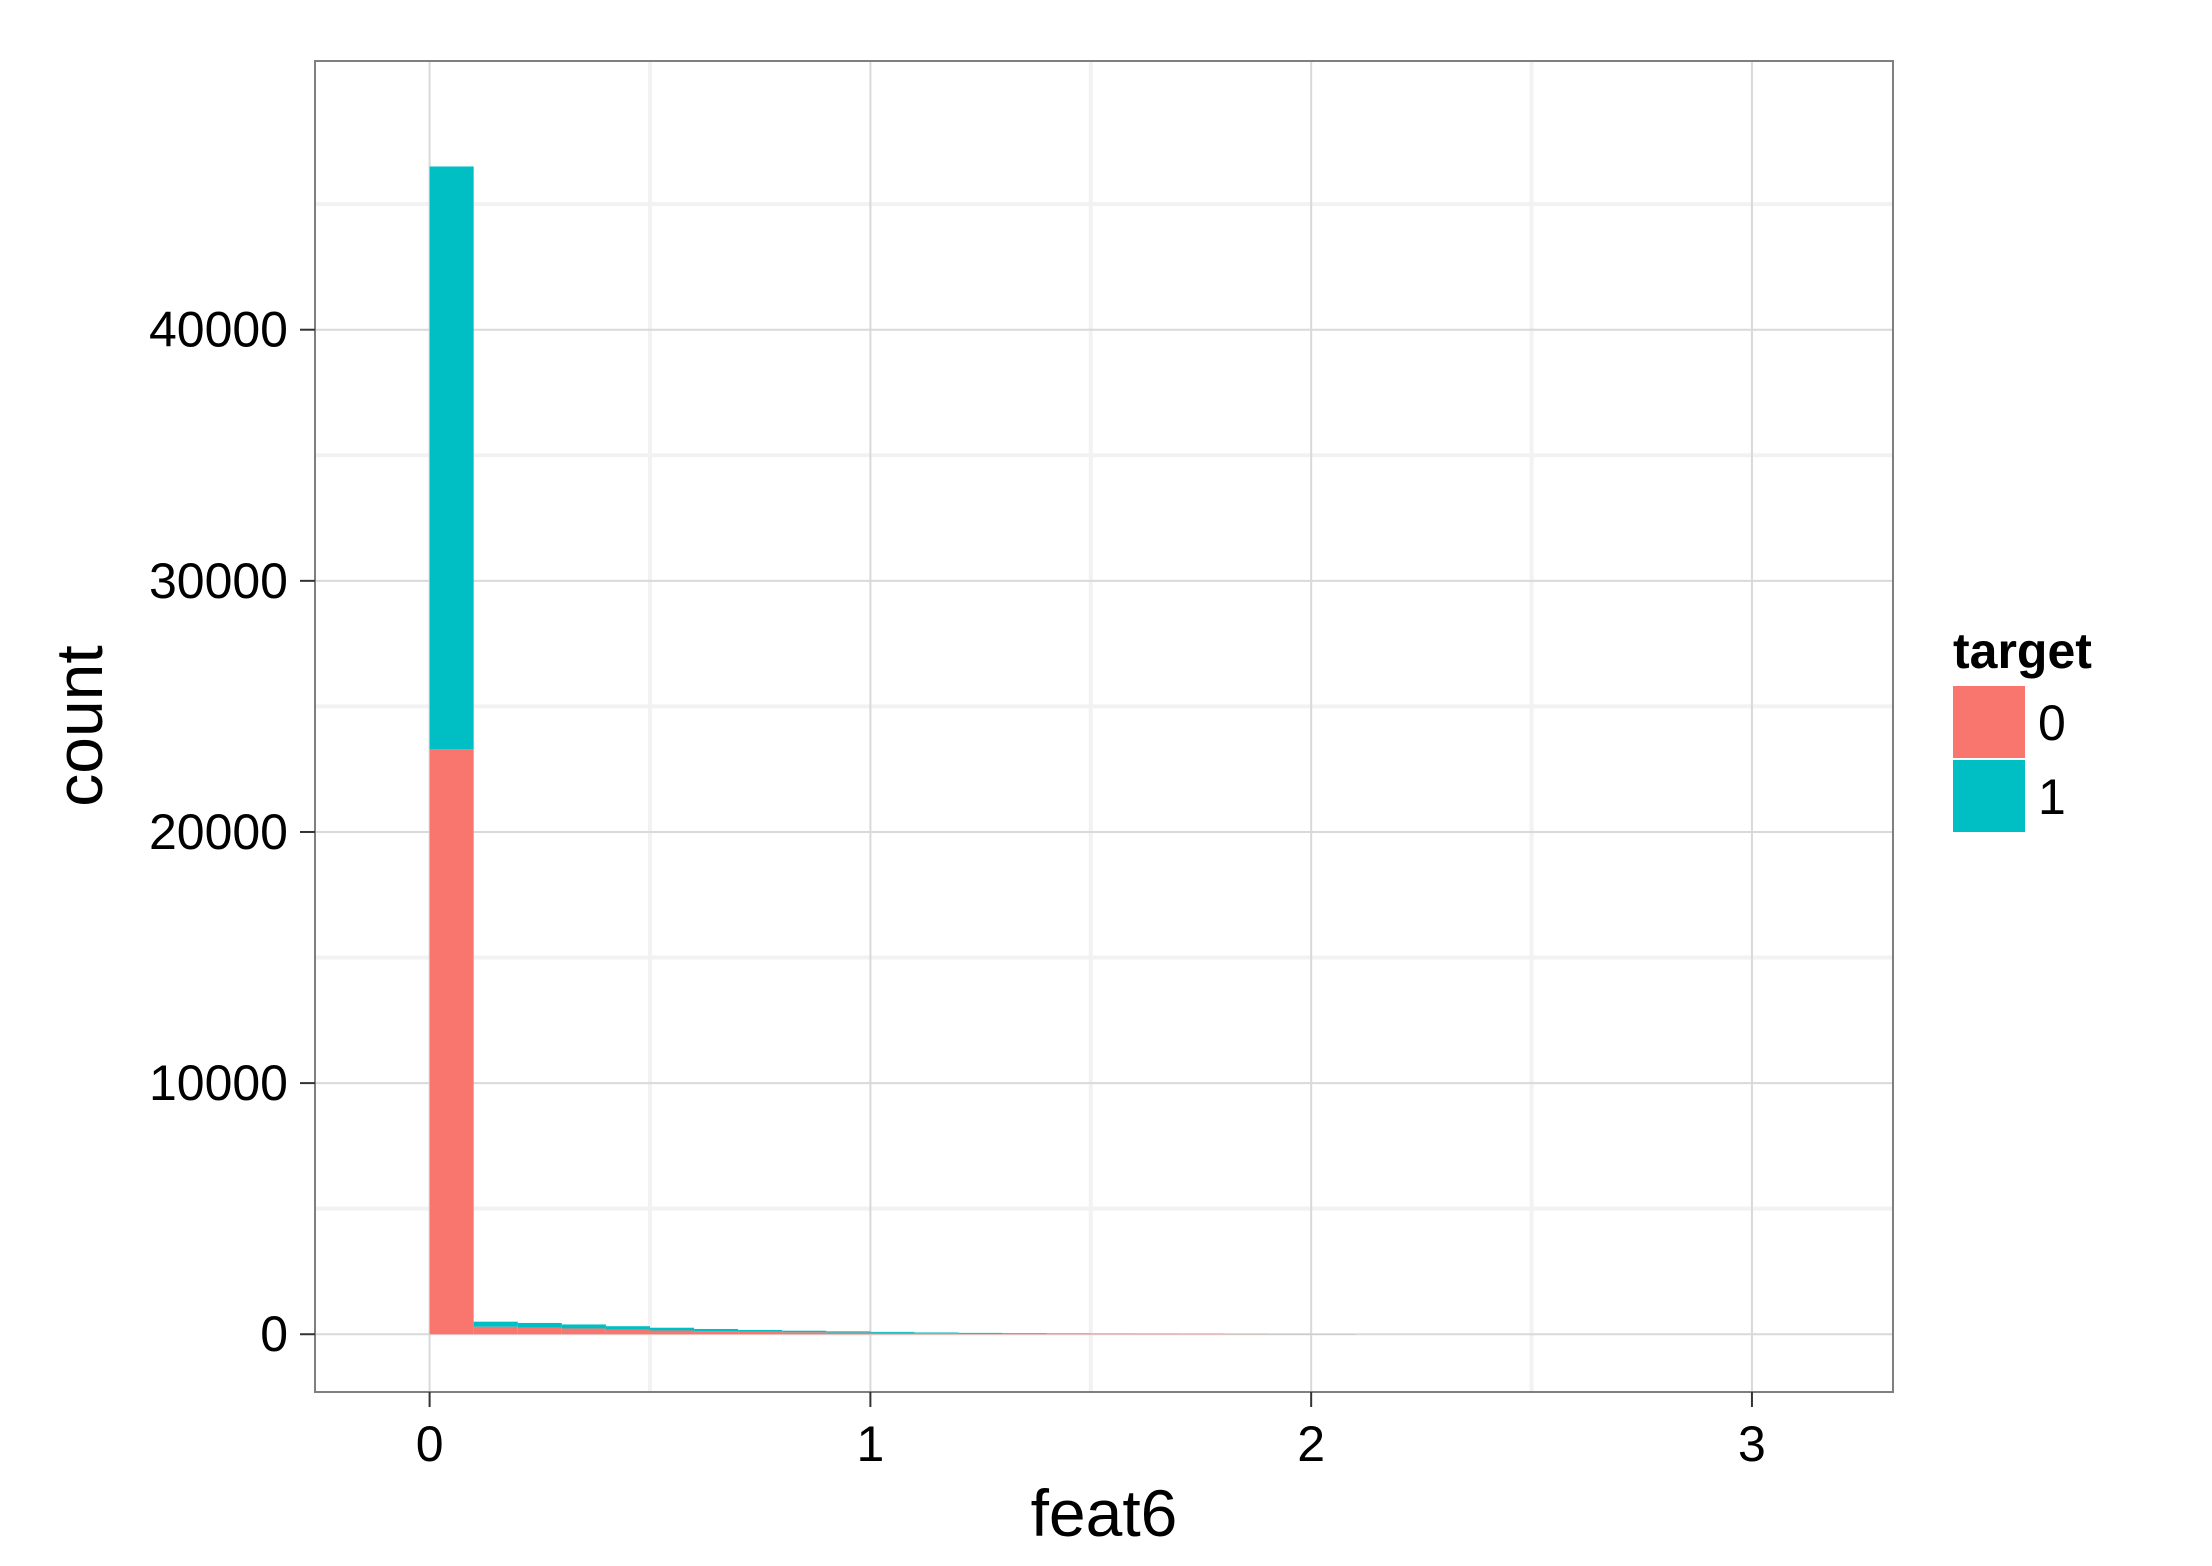 The height and width of the screenshot is (1566, 2212). I want to click on legend-label: 0, so click(2052, 723).